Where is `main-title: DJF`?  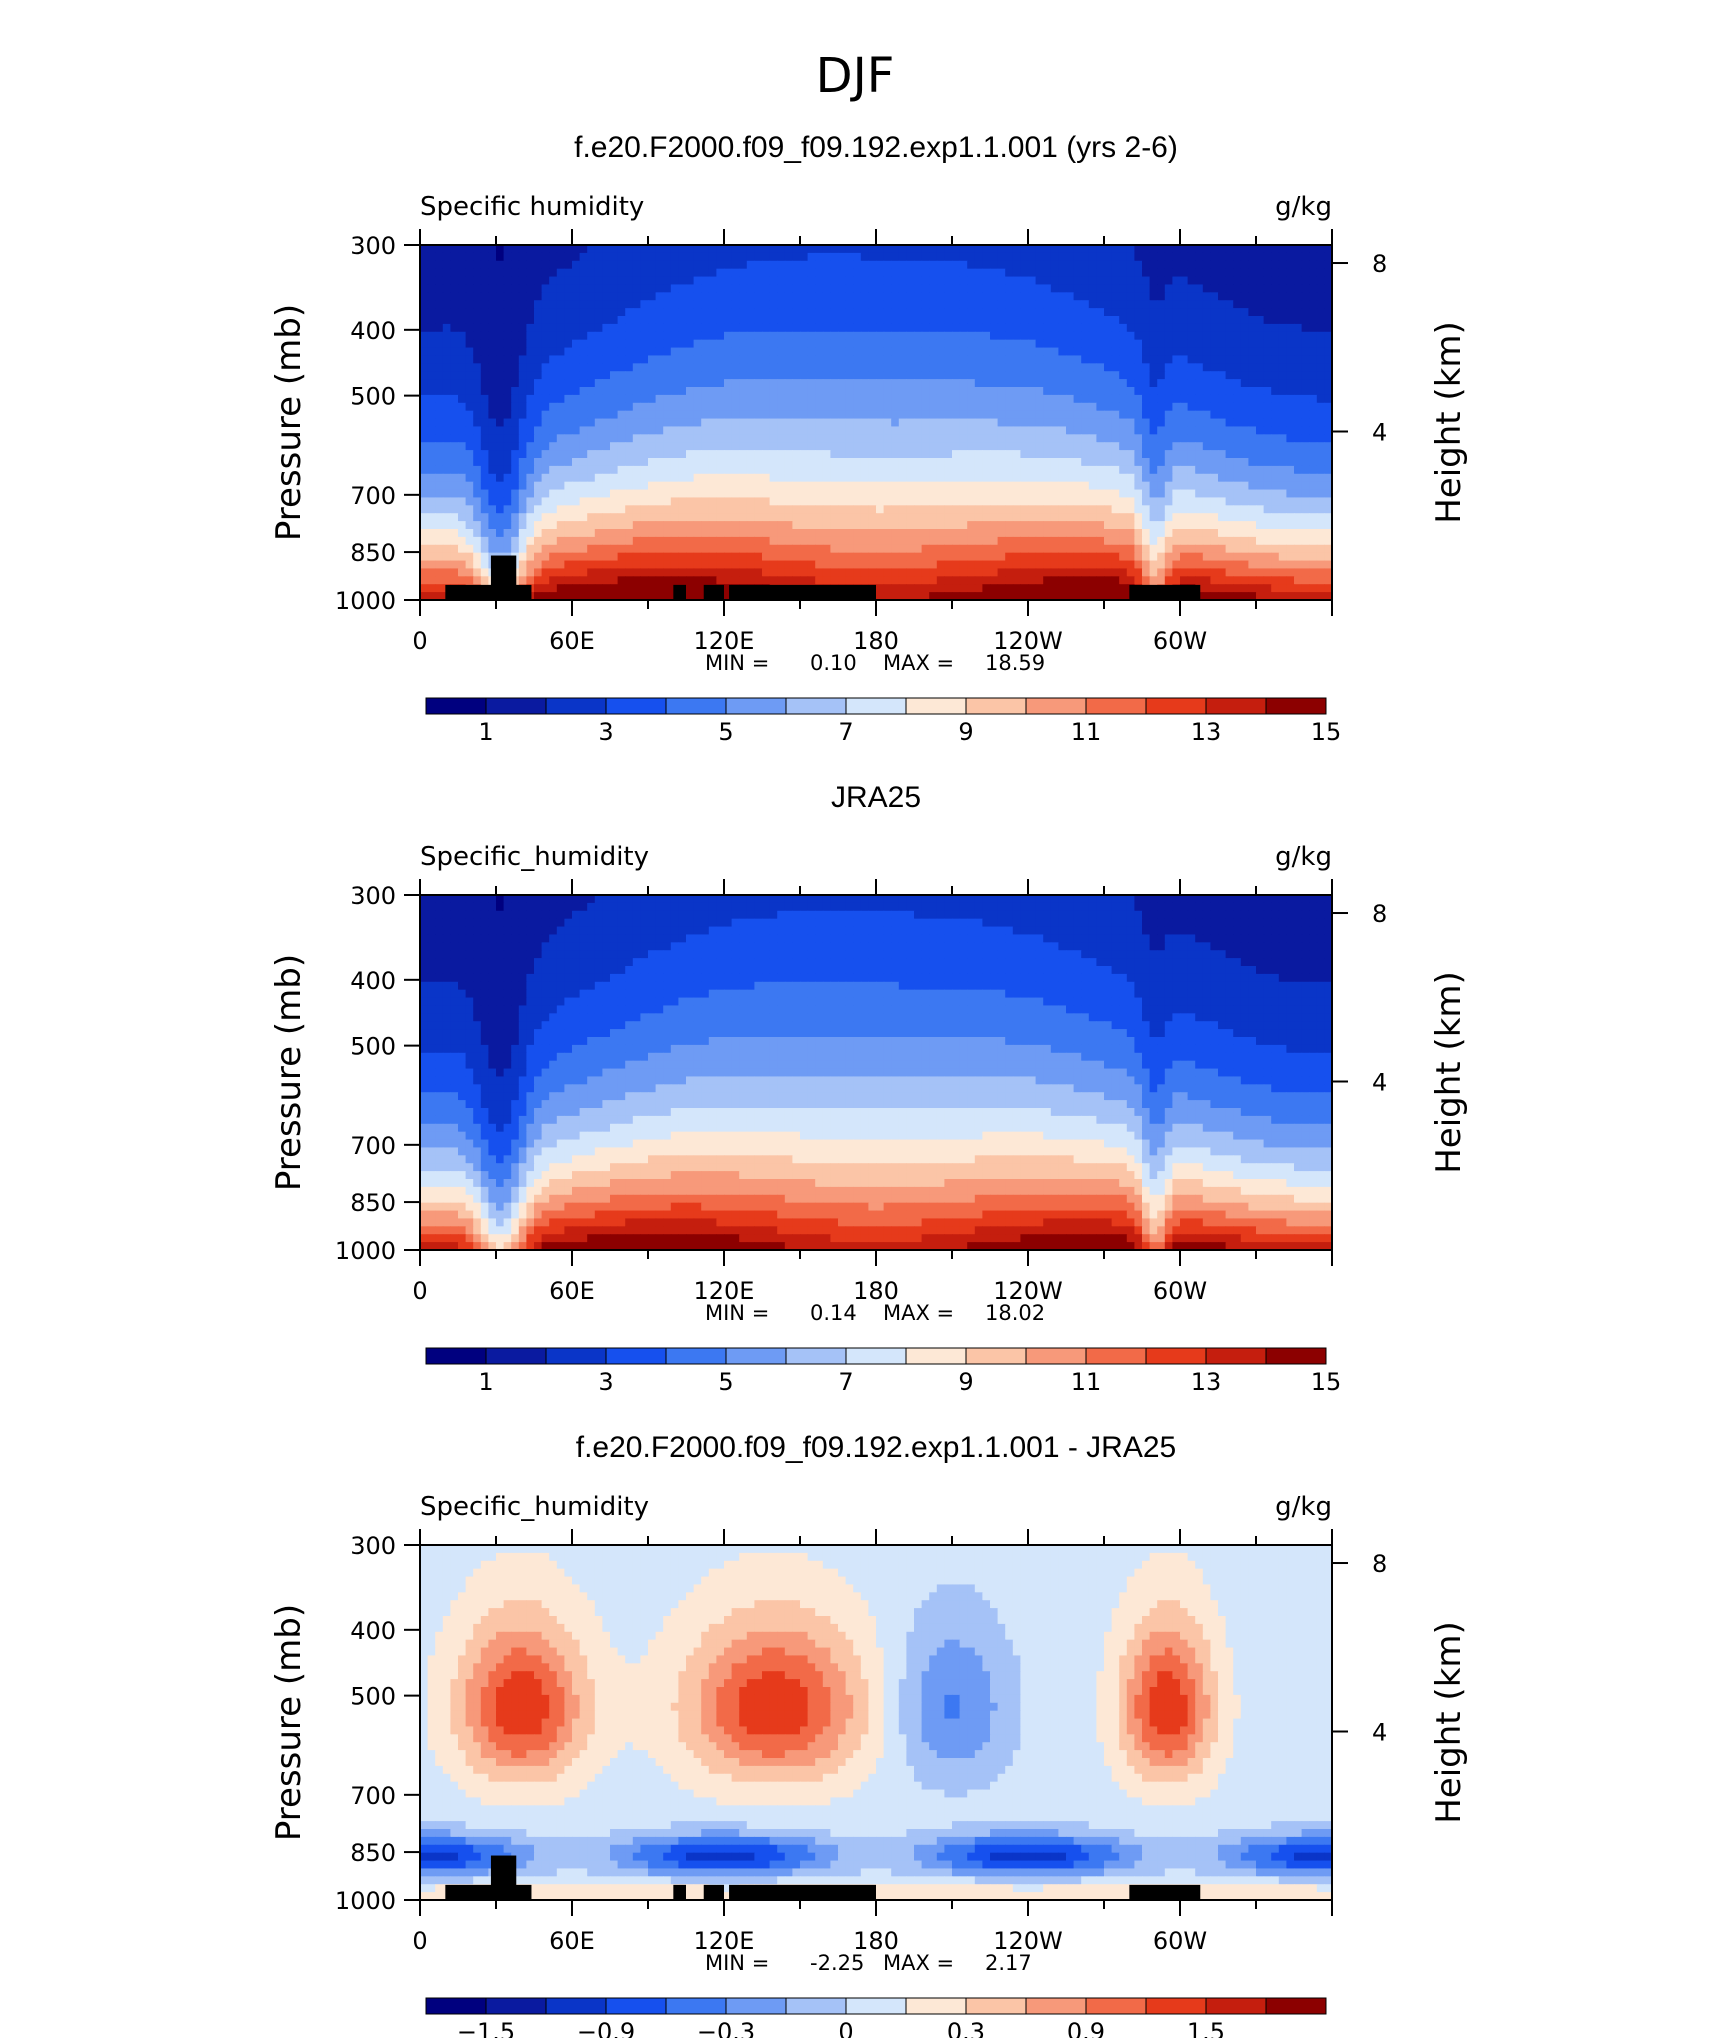
main-title: DJF is located at coordinates (855, 76).